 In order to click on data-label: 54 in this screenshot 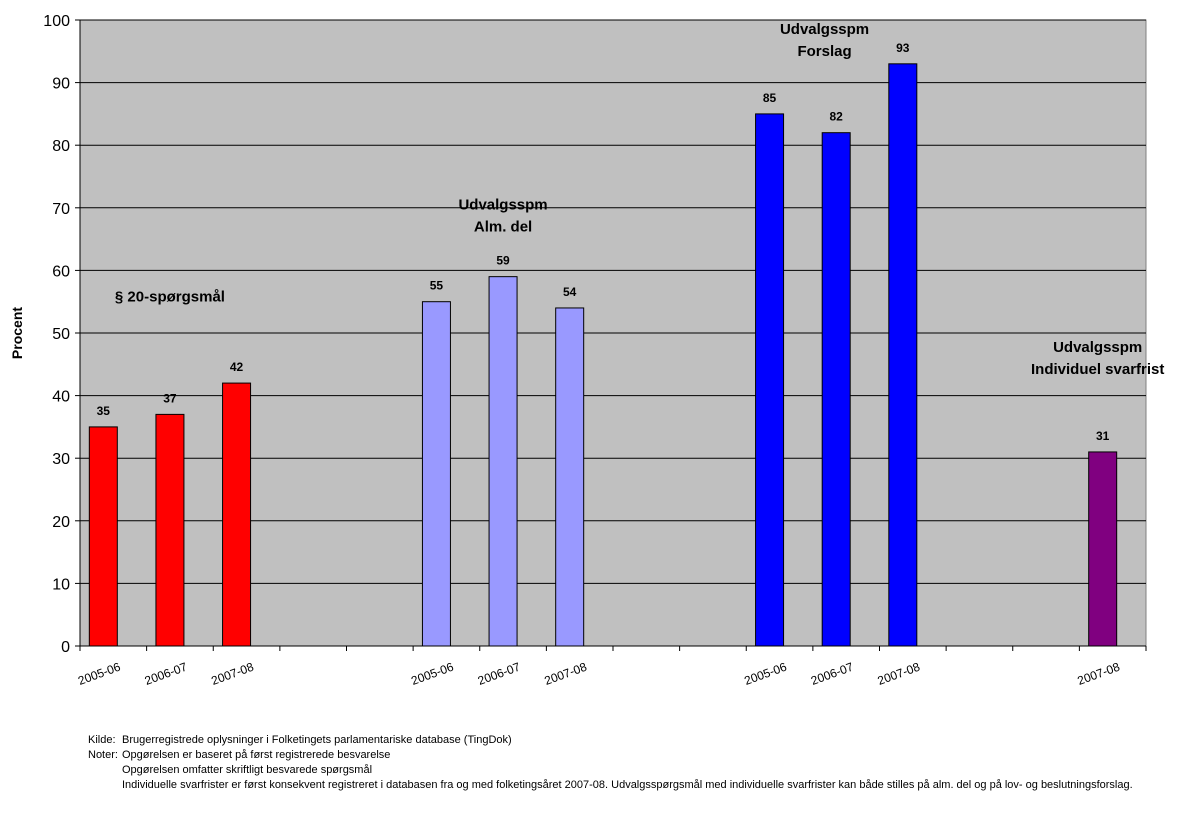, I will do `click(570, 292)`.